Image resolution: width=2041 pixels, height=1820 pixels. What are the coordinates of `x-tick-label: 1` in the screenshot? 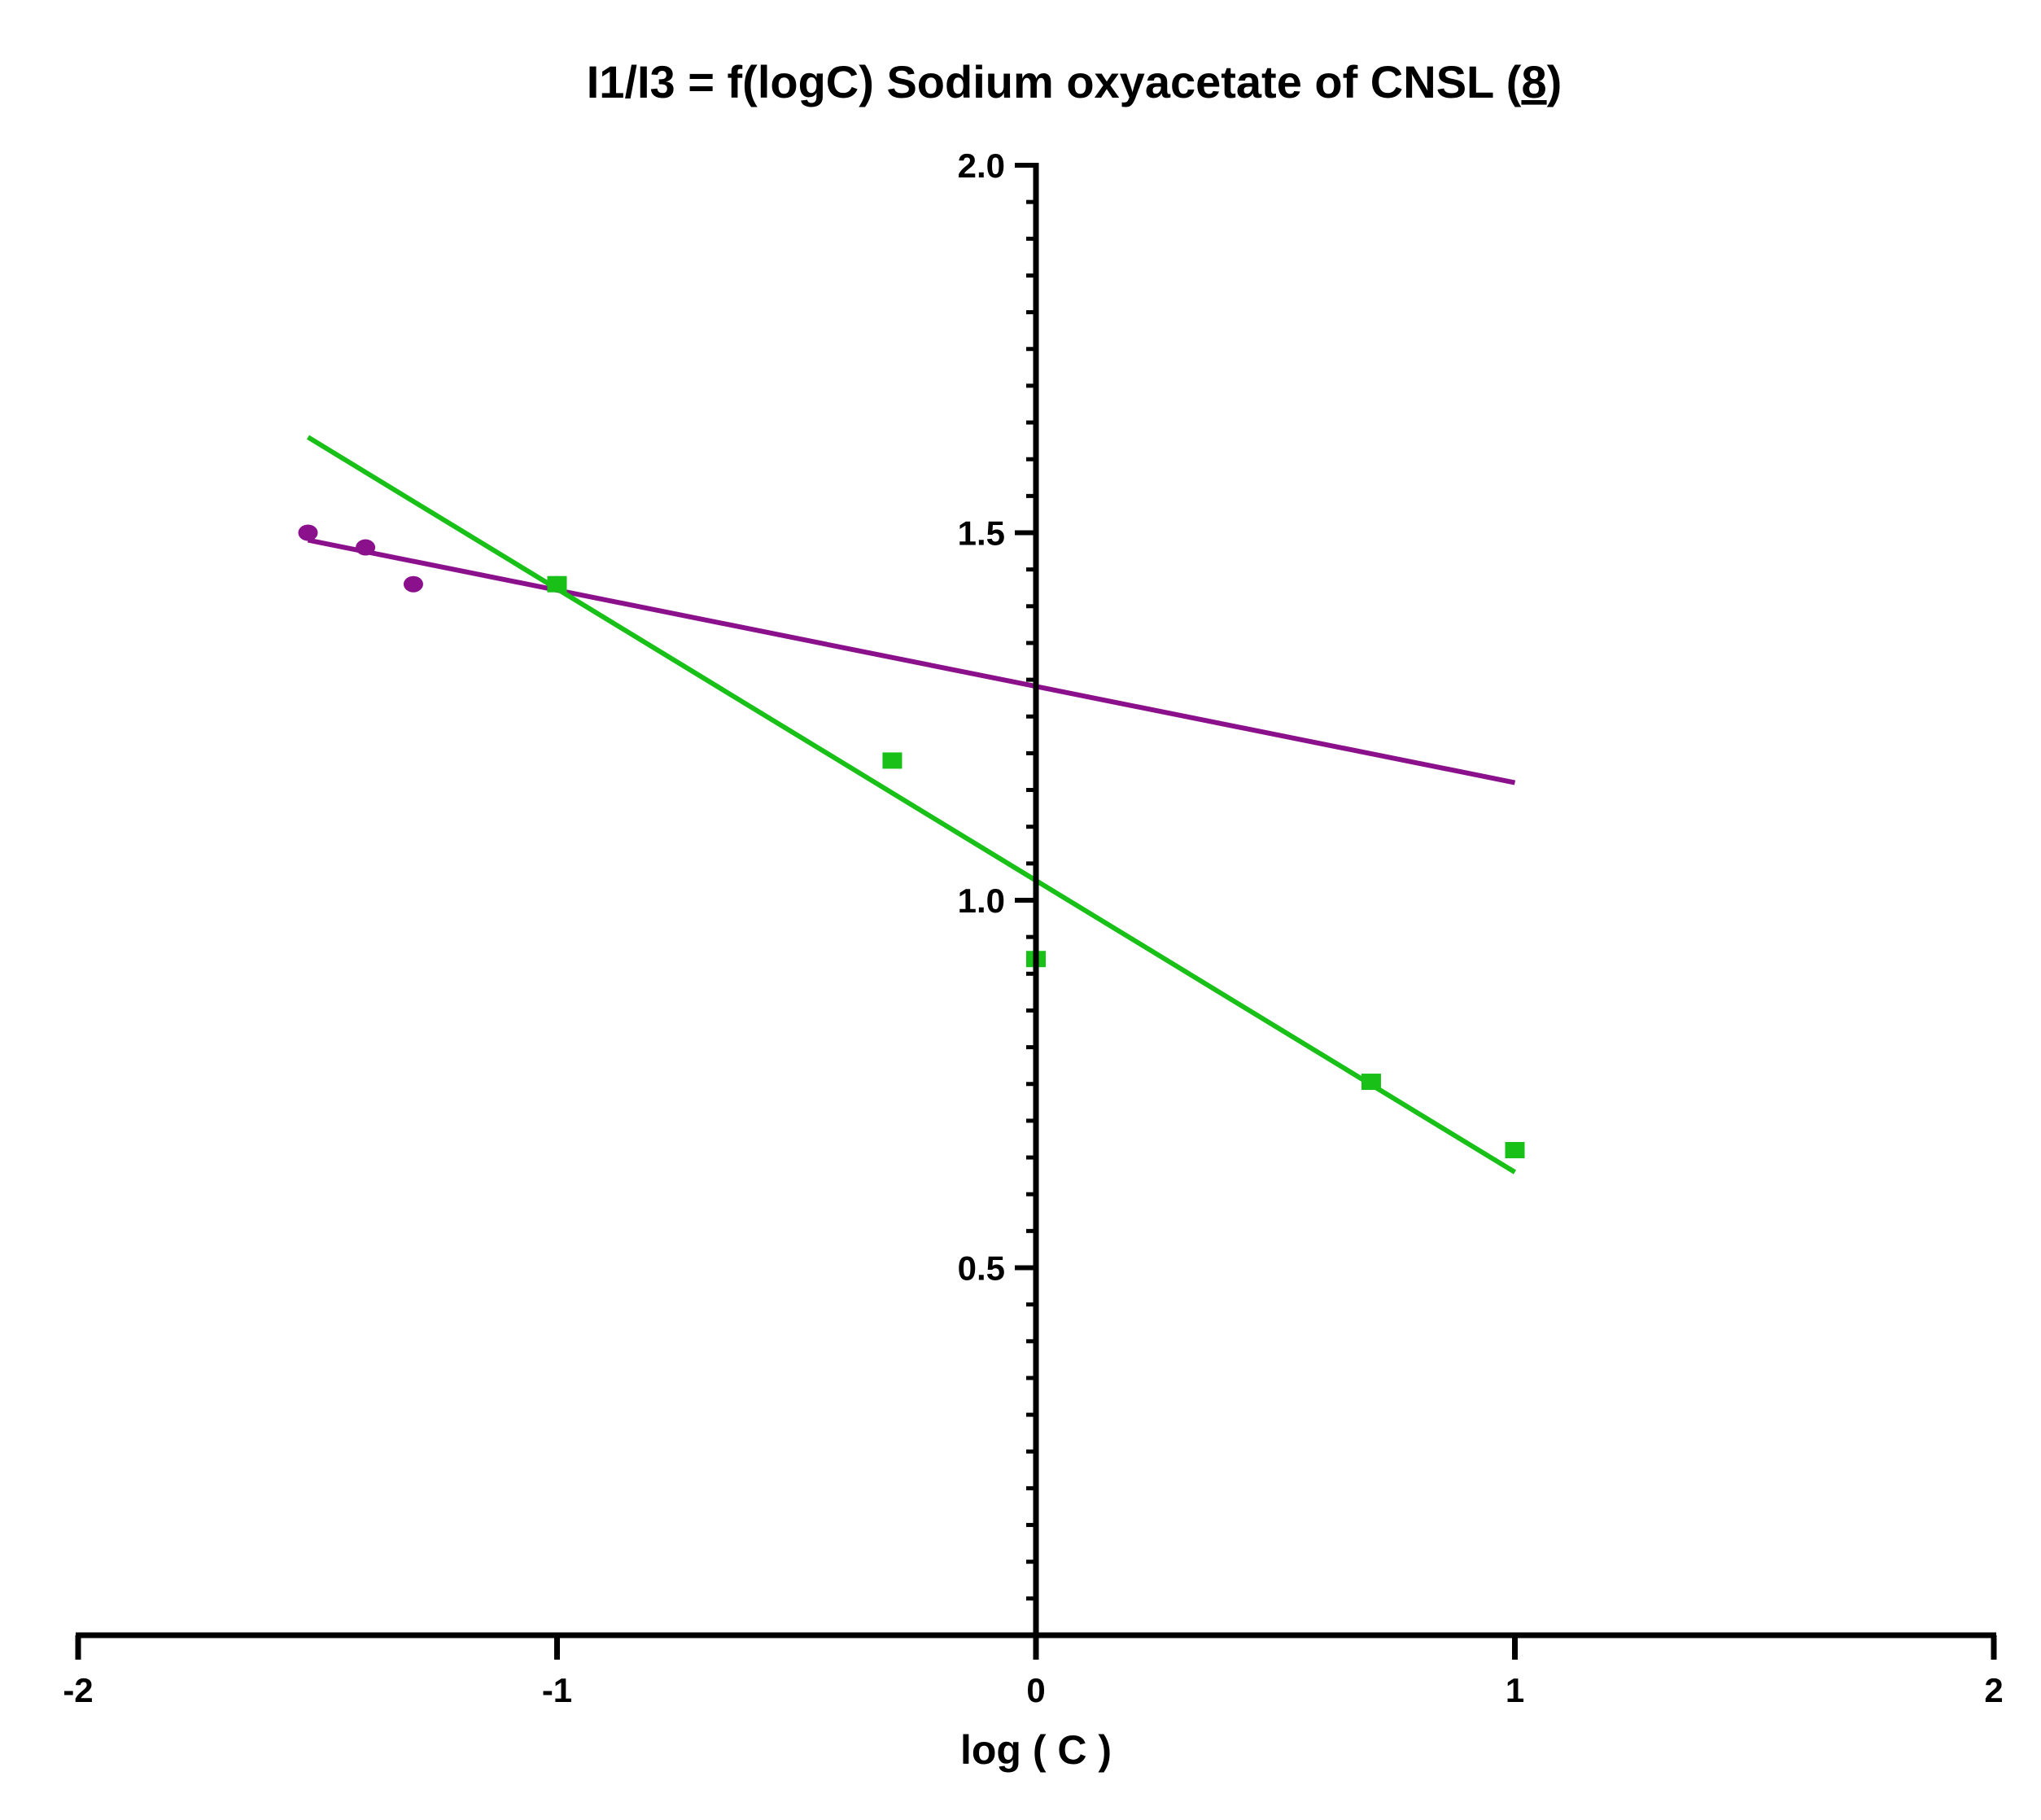 It's located at (1515, 1690).